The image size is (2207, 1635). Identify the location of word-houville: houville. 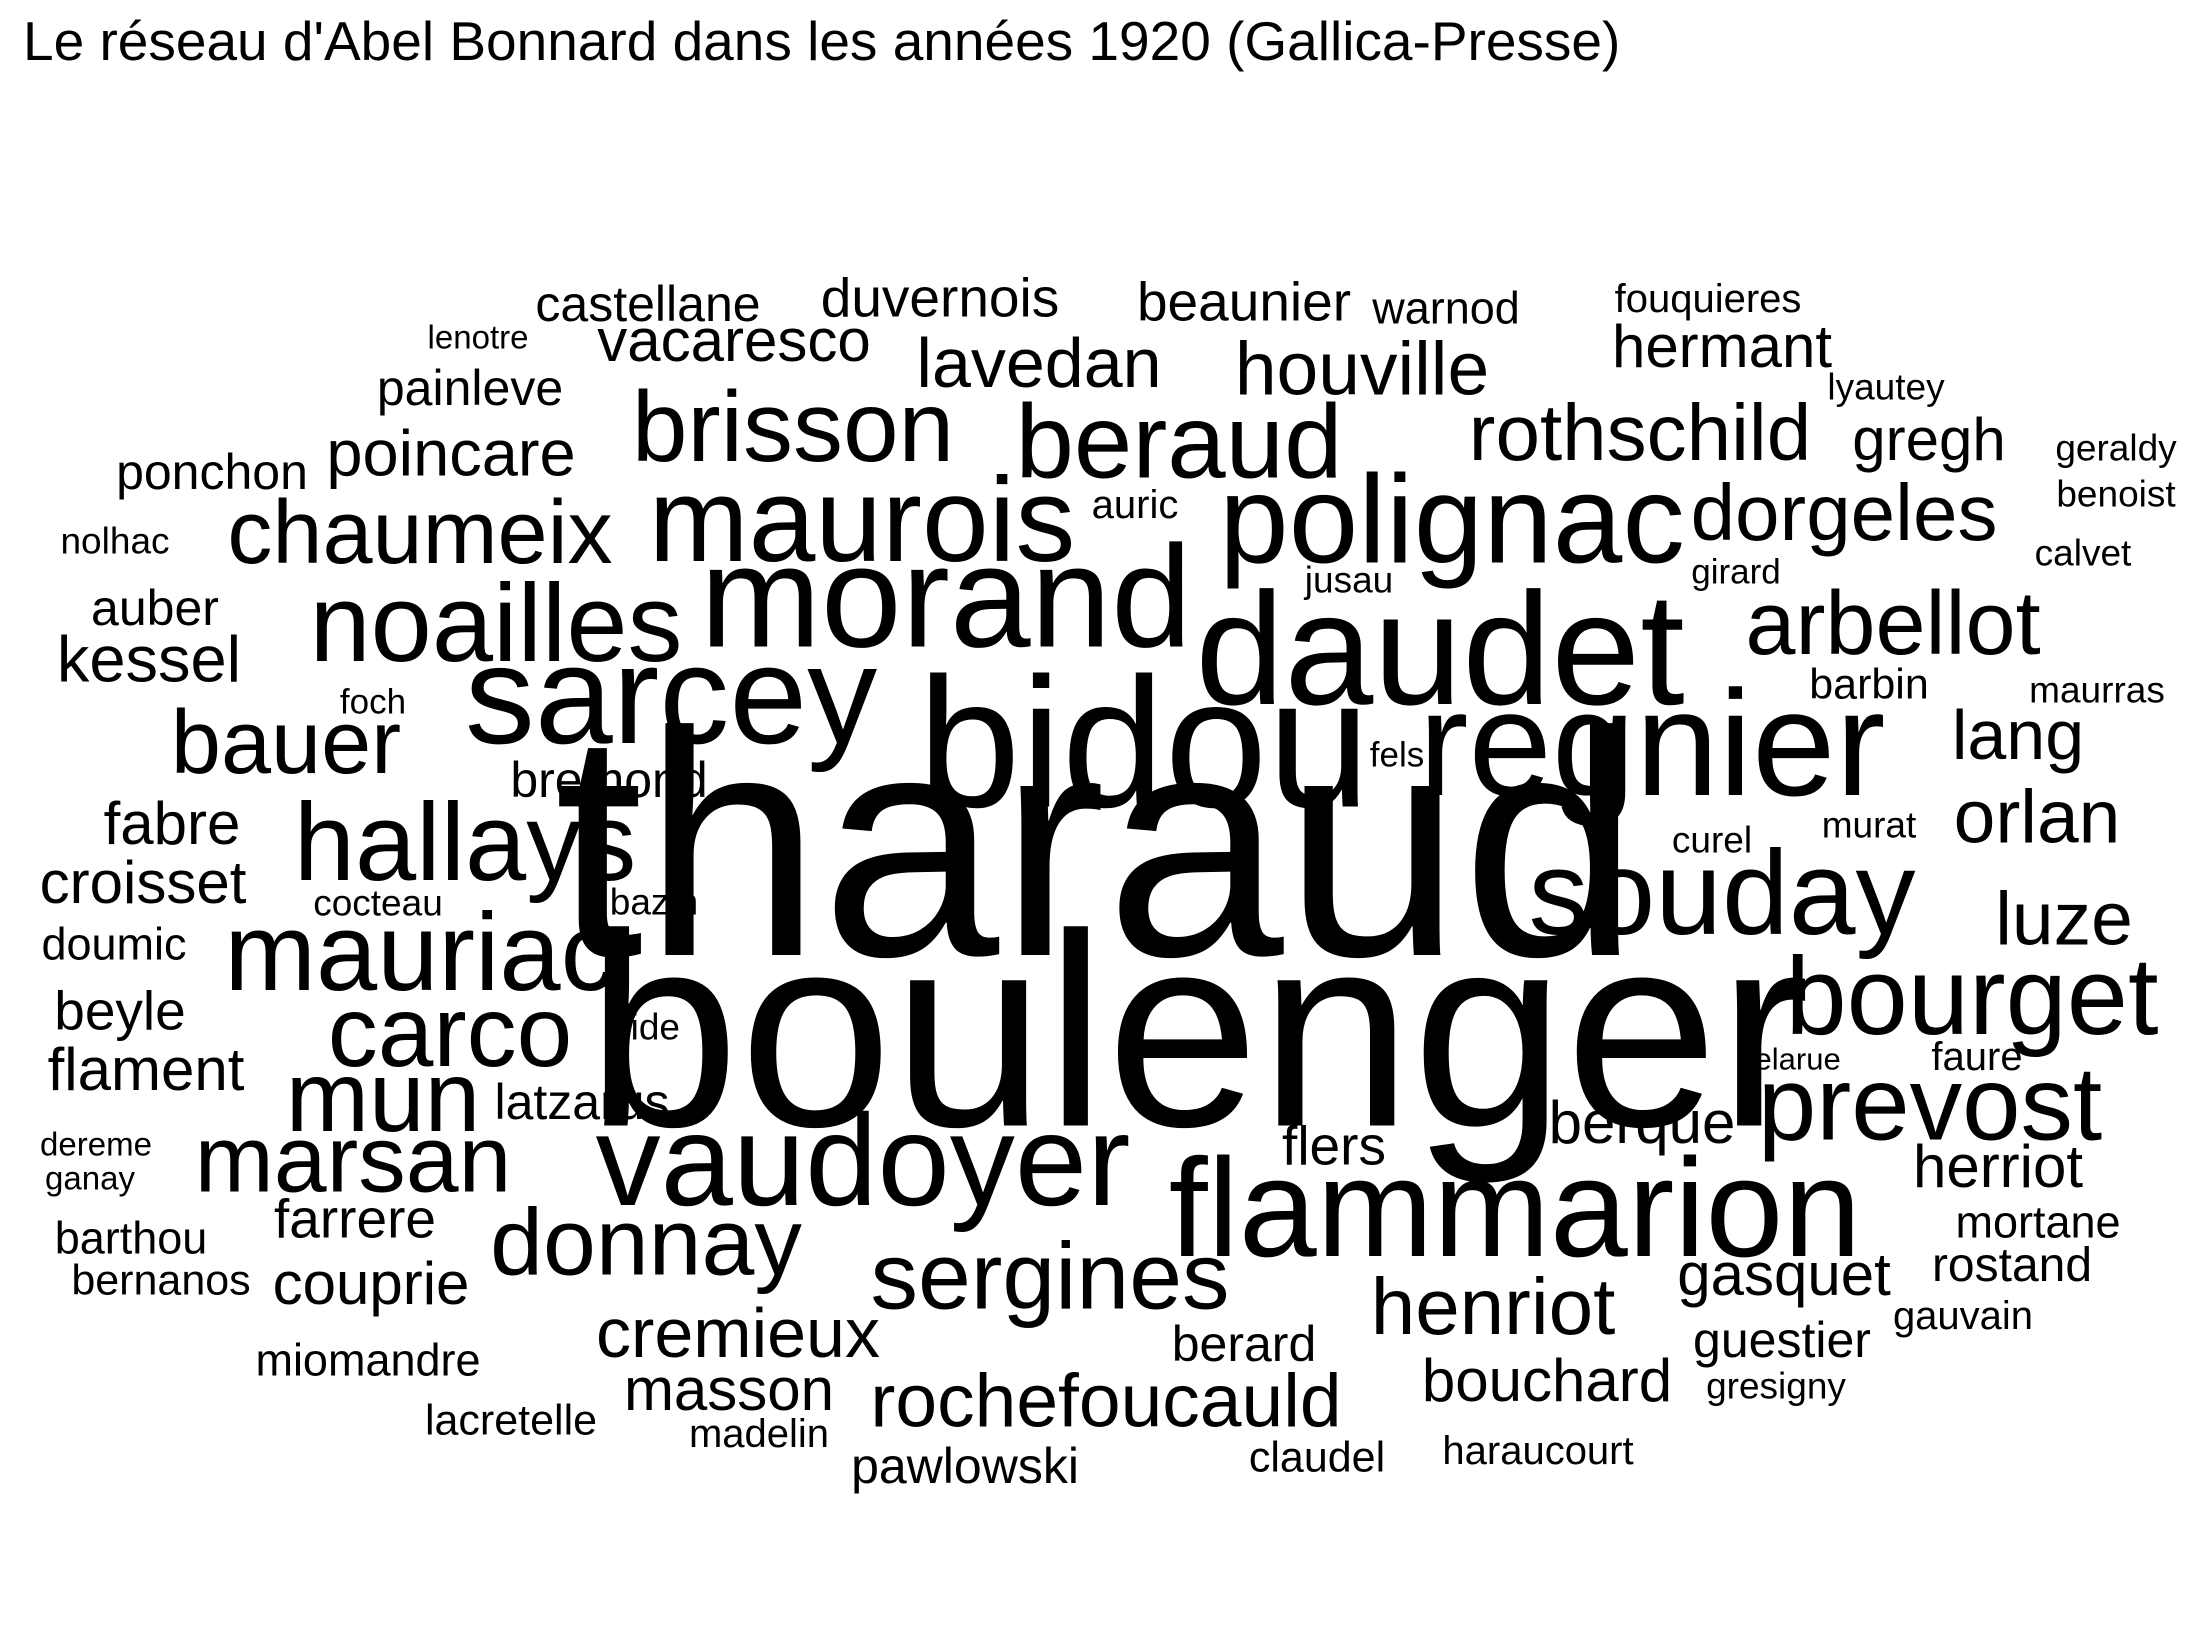
(1362, 368).